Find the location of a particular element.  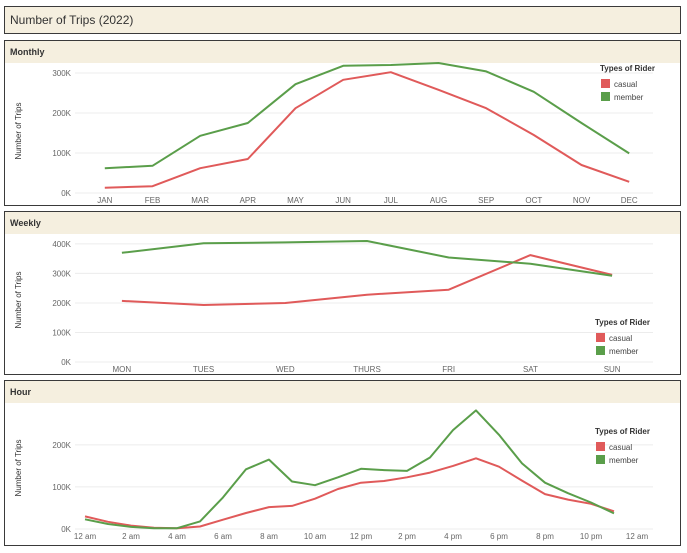

weekly-y-tick-label: 400K is located at coordinates (61, 244).